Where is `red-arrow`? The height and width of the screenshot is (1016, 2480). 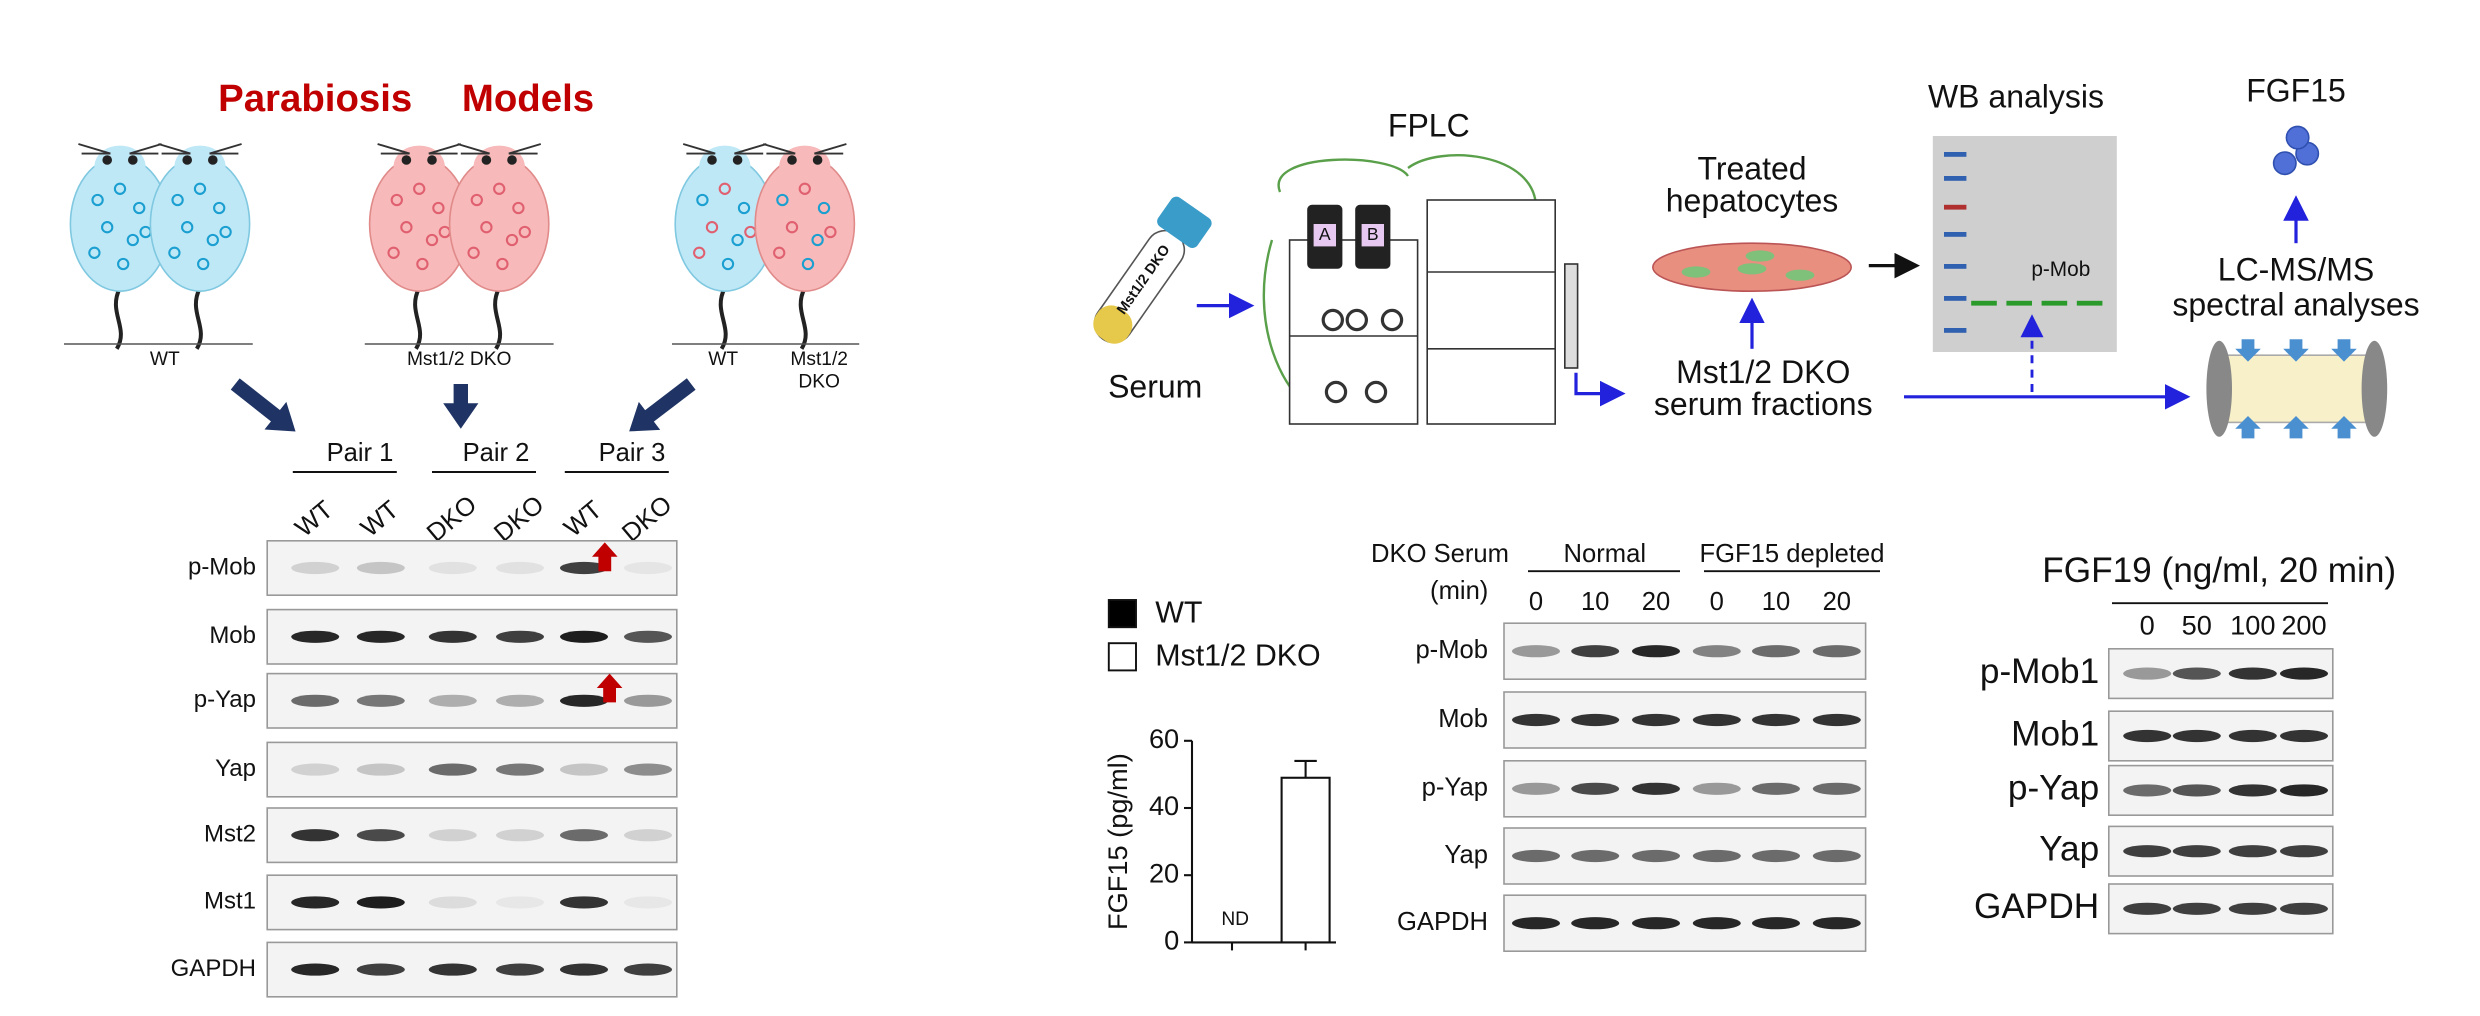 red-arrow is located at coordinates (609, 688).